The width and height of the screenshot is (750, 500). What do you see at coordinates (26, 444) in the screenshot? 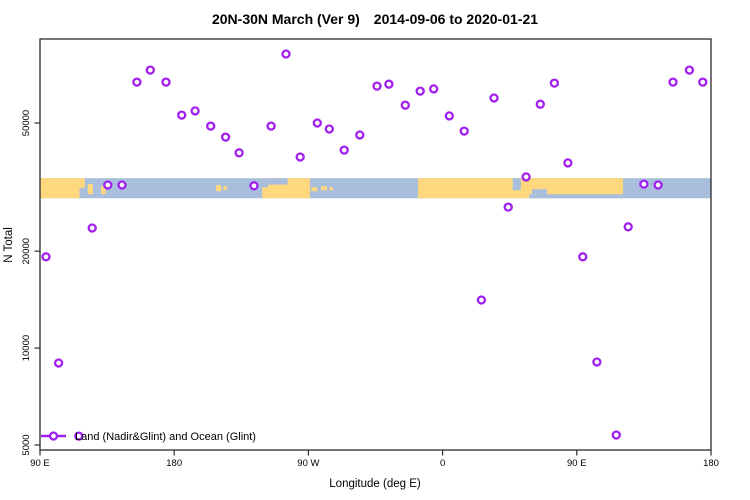
I see `y-tick-label: 5000` at bounding box center [26, 444].